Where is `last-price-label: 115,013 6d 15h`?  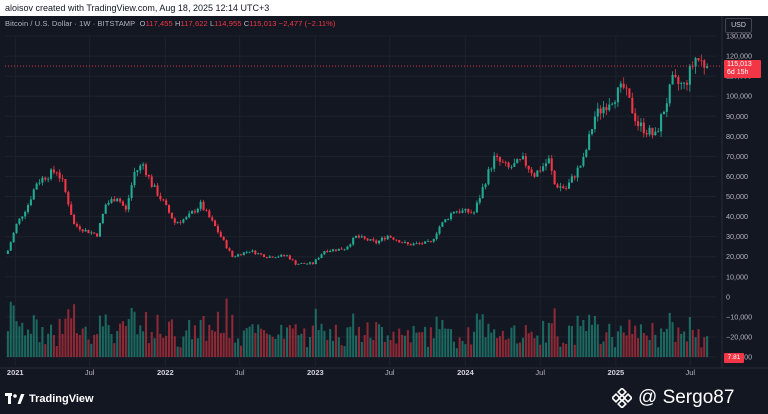 last-price-label: 115,013 6d 15h is located at coordinates (742, 69).